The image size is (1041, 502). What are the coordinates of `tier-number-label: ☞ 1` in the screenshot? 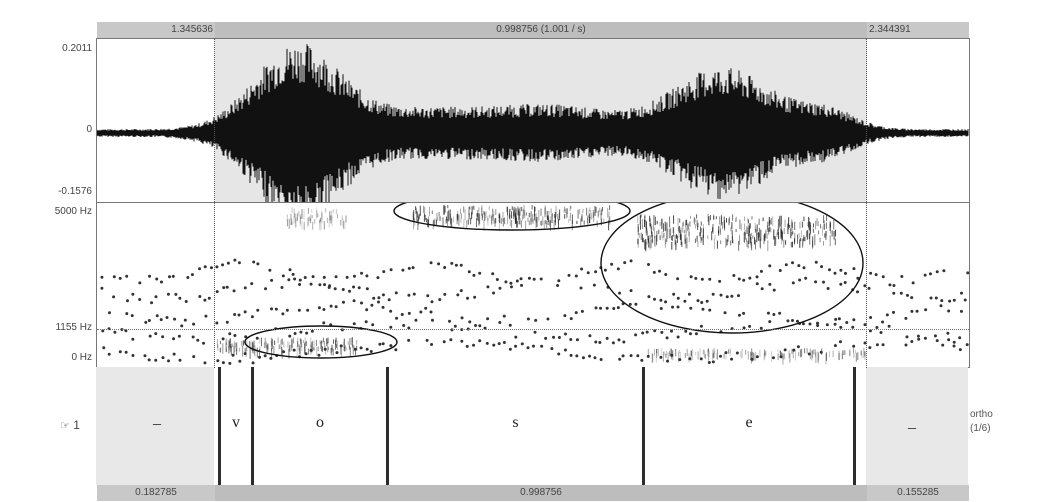 It's located at (77, 425).